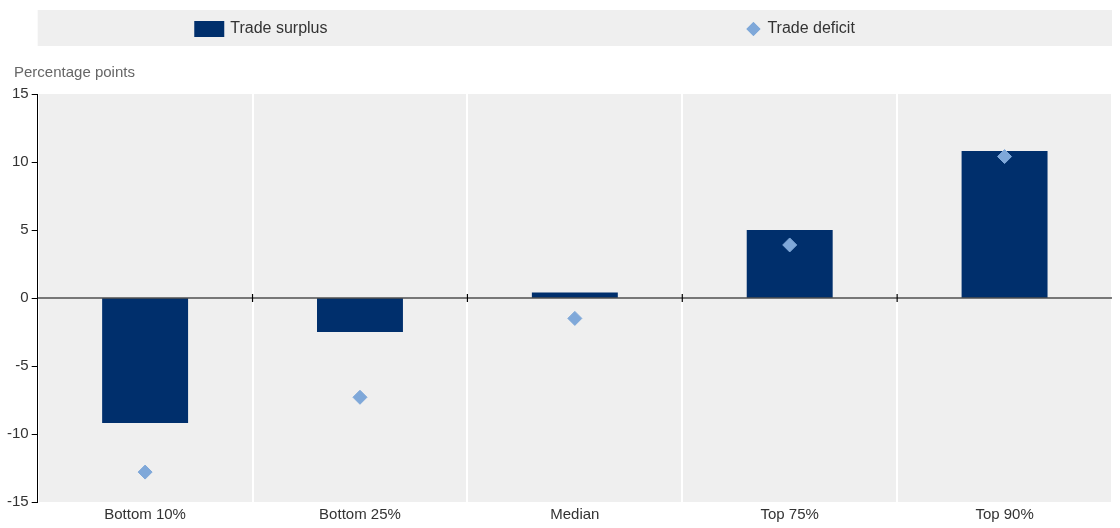 The image size is (1120, 528). Describe the element at coordinates (575, 514) in the screenshot. I see `x-tick-label: Median` at that location.